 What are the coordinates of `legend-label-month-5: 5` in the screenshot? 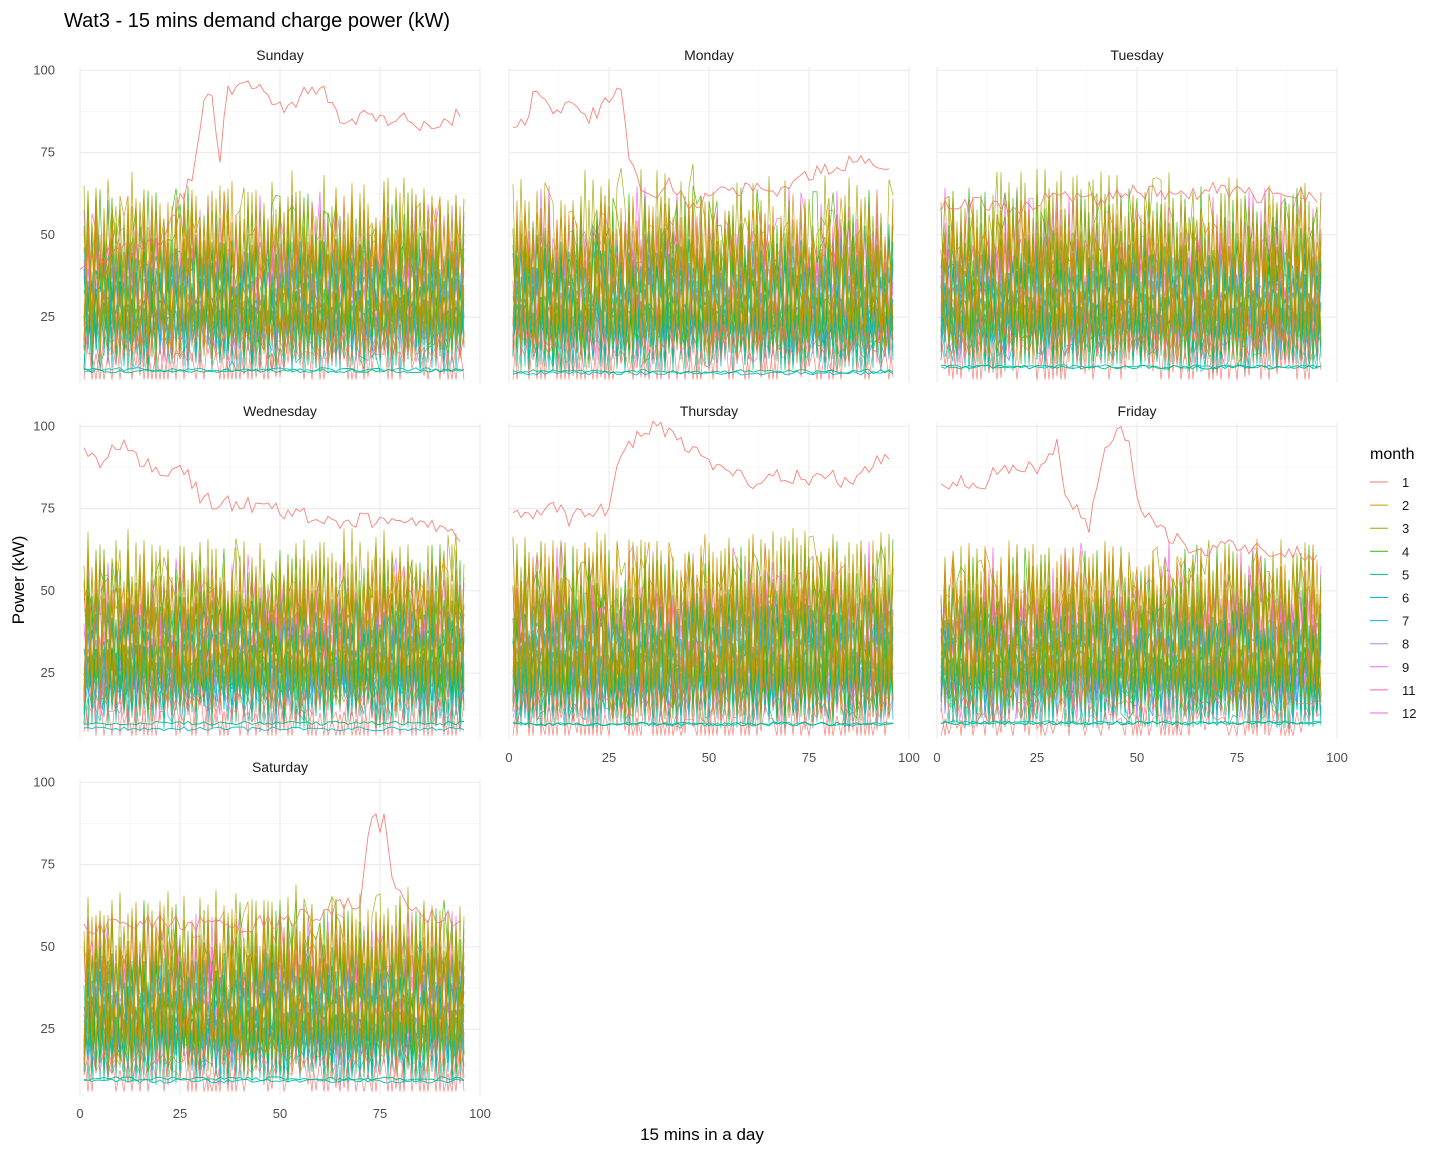 It's located at (1405, 574).